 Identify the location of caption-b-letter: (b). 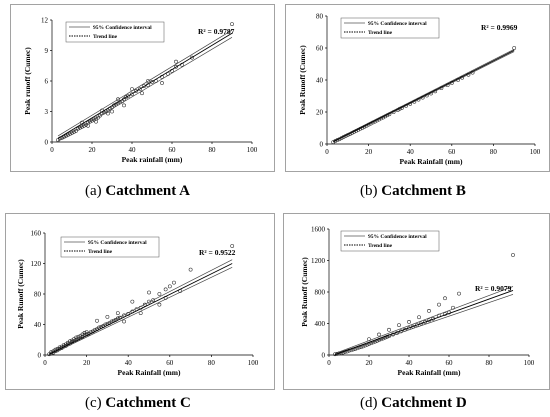
(369, 191).